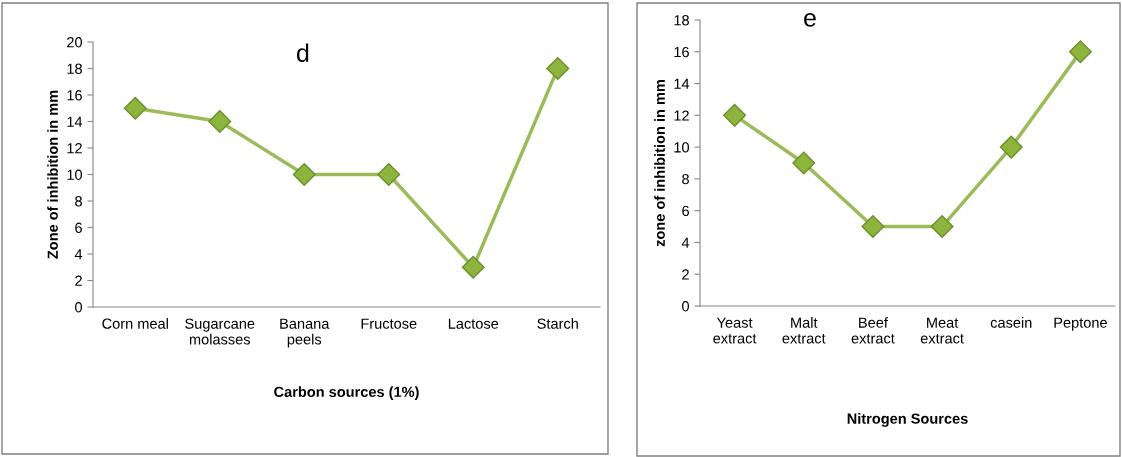  What do you see at coordinates (220, 331) in the screenshot?
I see `x-tick-label: Sugarcane molasses` at bounding box center [220, 331].